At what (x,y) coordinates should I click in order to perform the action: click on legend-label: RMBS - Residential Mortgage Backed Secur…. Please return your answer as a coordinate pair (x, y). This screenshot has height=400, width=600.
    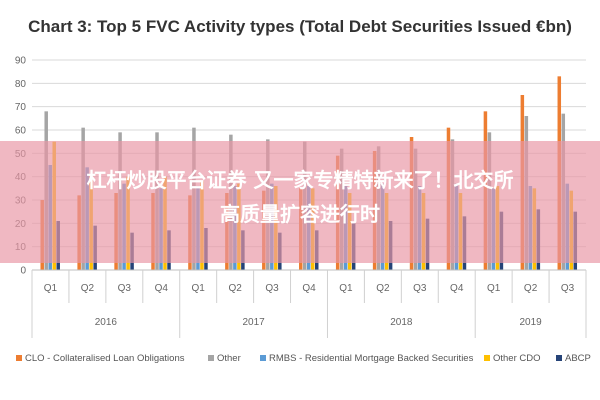
    Looking at the image, I should click on (371, 358).